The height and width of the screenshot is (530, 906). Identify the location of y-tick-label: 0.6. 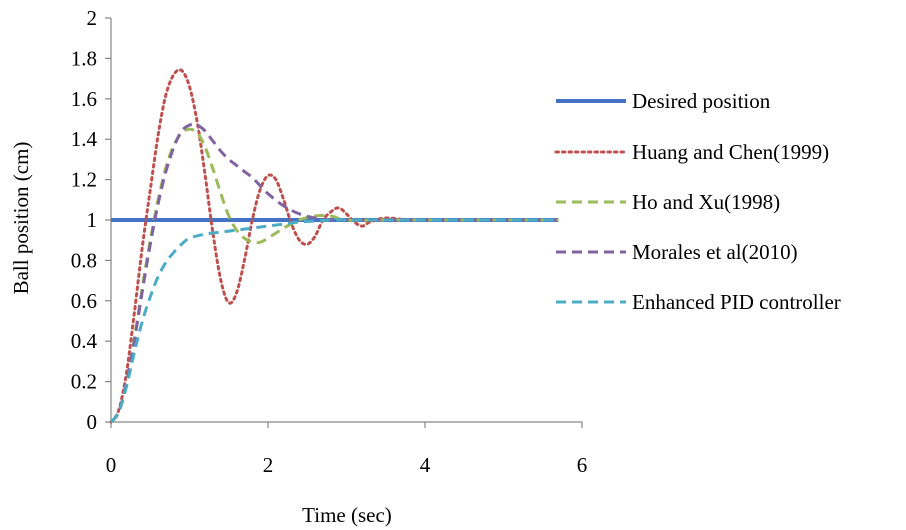
(84, 301).